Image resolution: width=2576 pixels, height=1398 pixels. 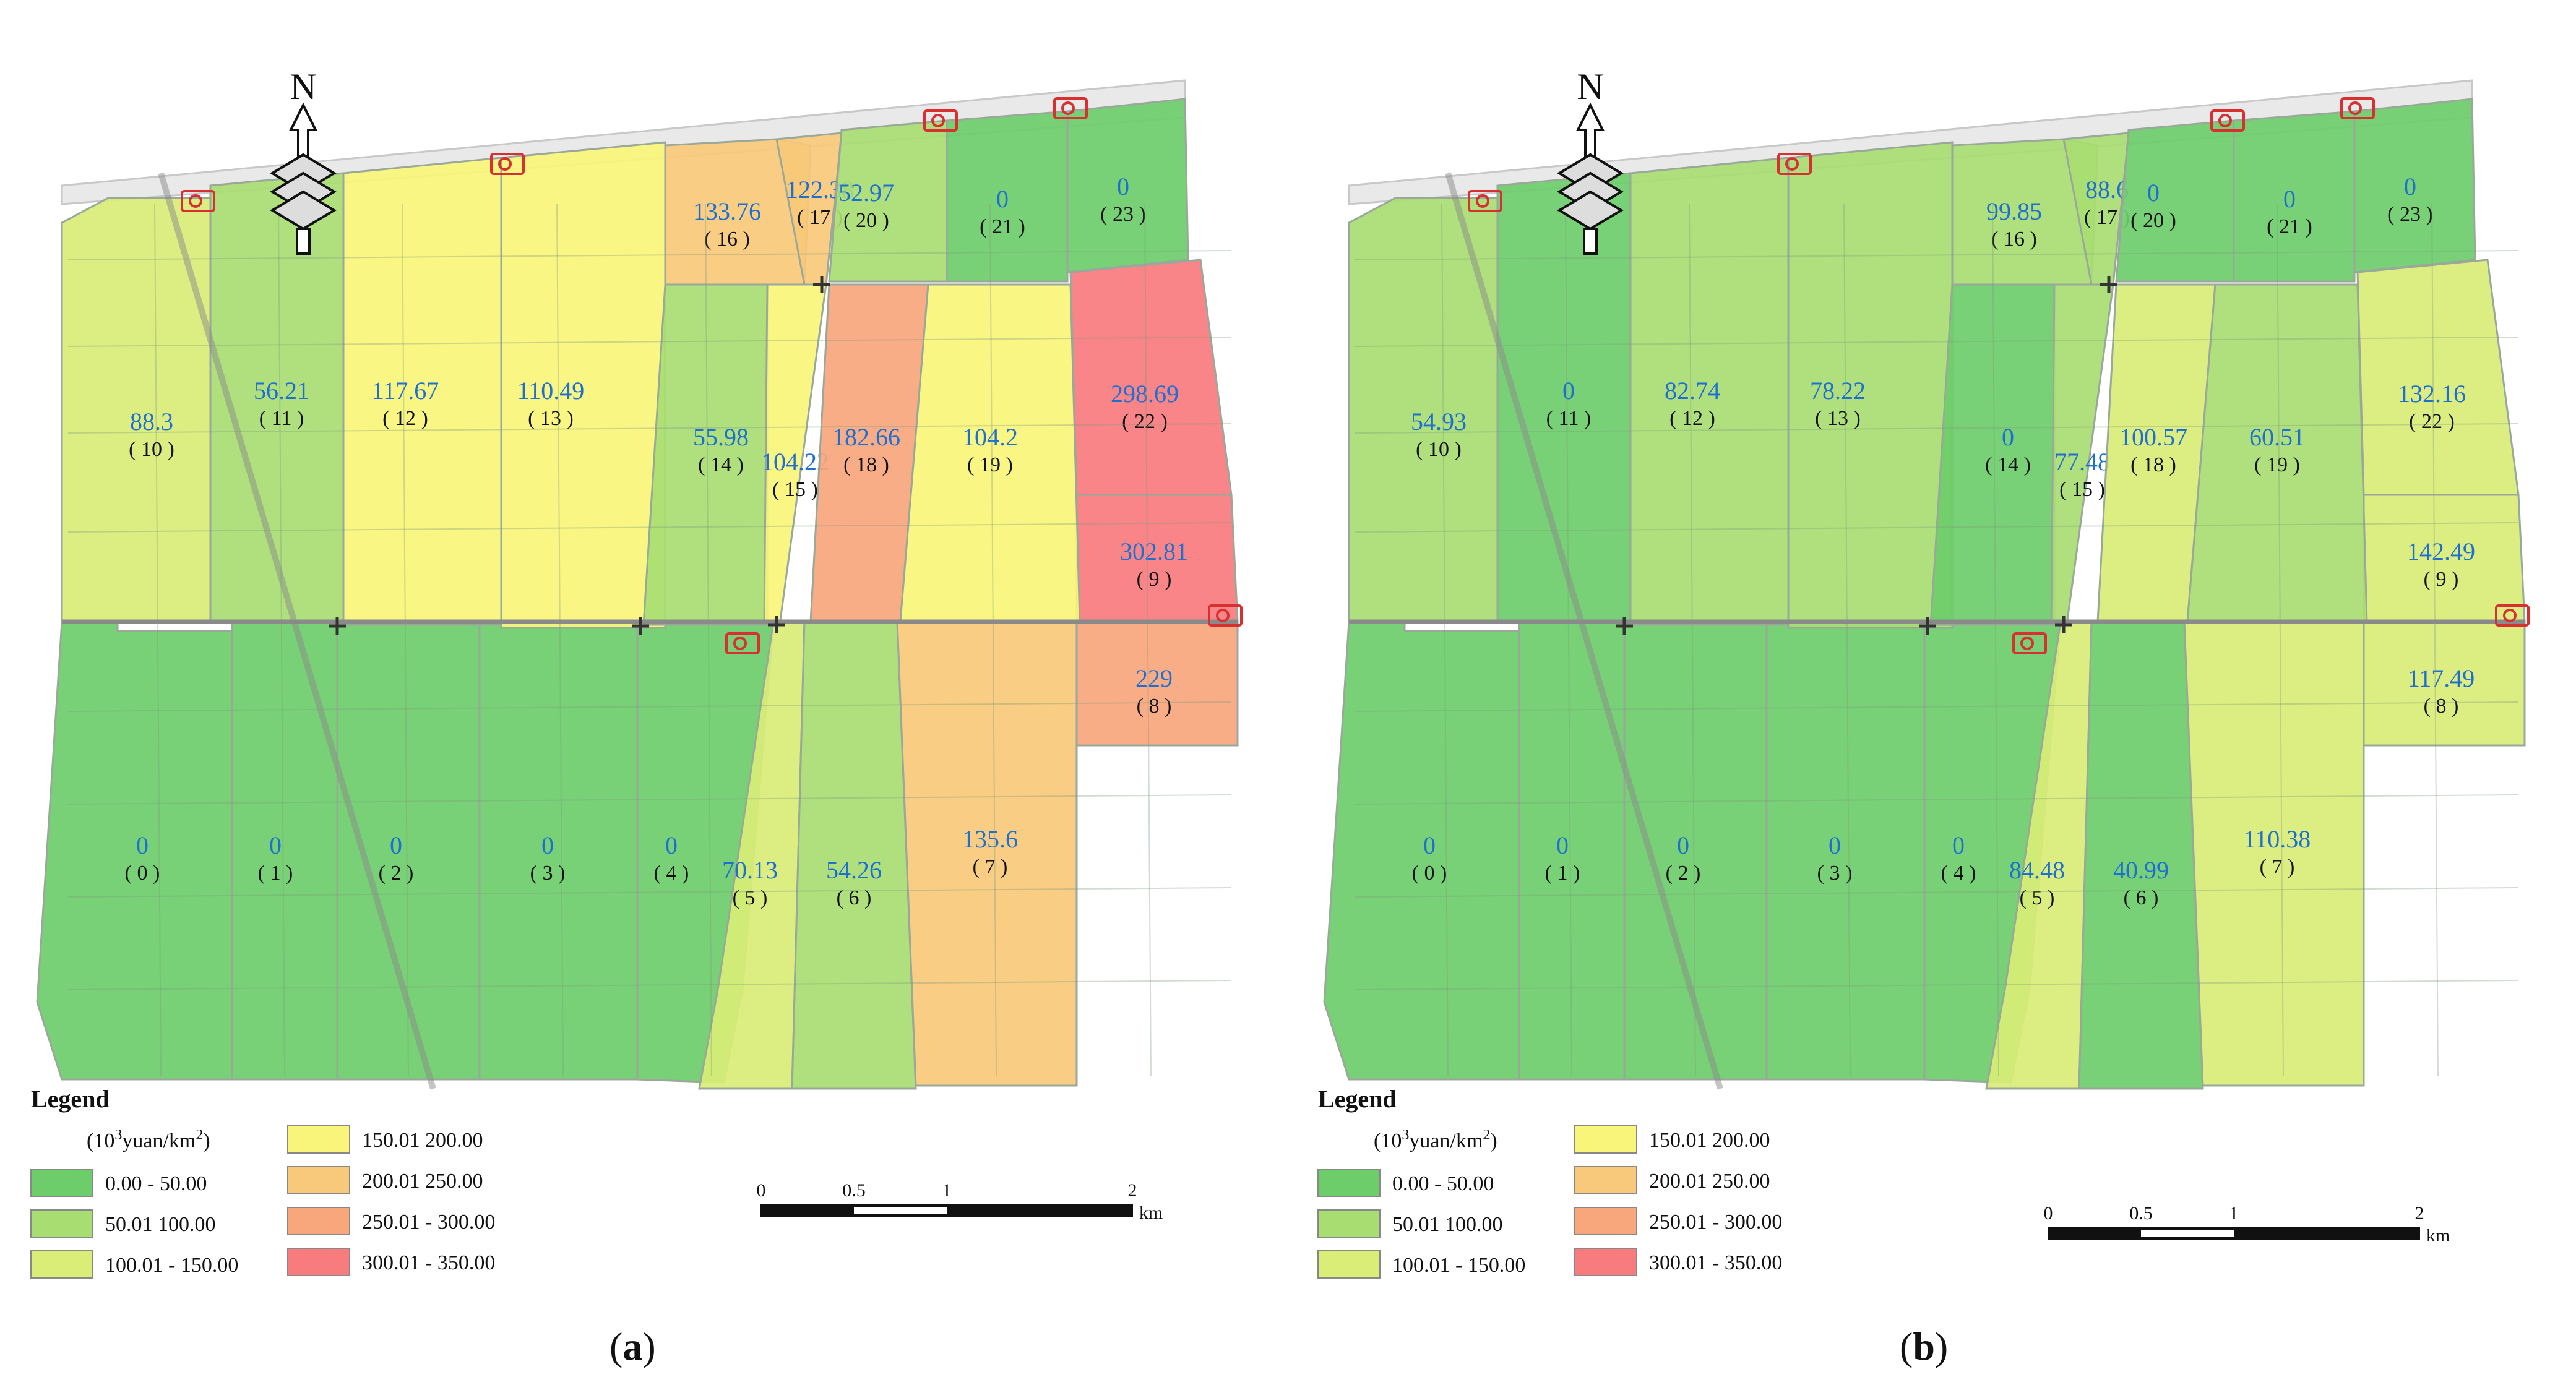 What do you see at coordinates (2414, 185) in the screenshot?
I see `zone-23: 0 ( 23 )` at bounding box center [2414, 185].